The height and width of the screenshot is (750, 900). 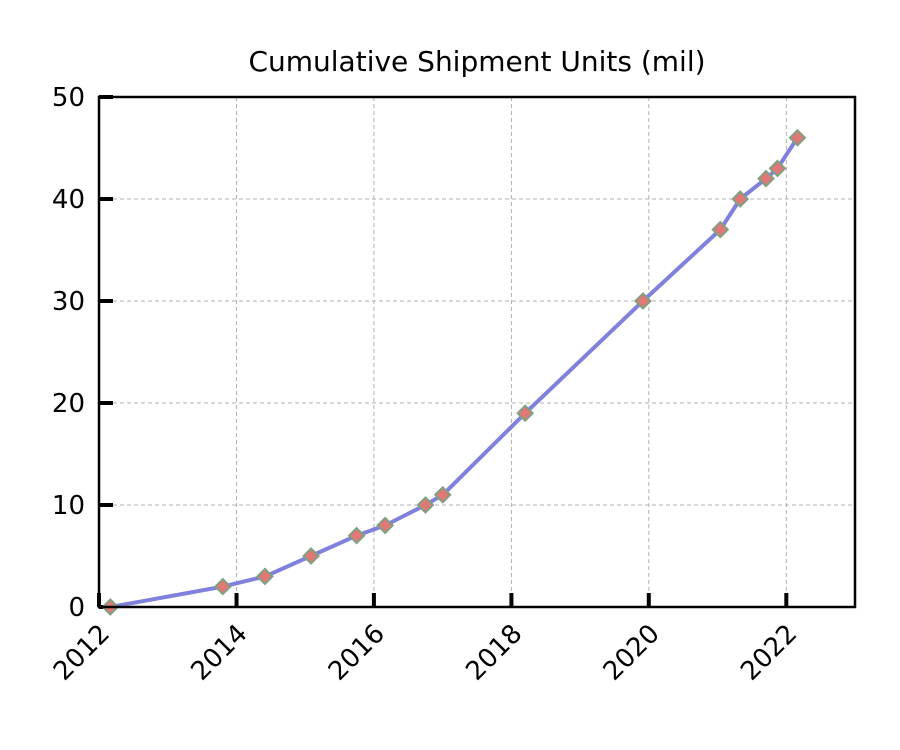 What do you see at coordinates (68, 302) in the screenshot?
I see `y-tick-label: 30` at bounding box center [68, 302].